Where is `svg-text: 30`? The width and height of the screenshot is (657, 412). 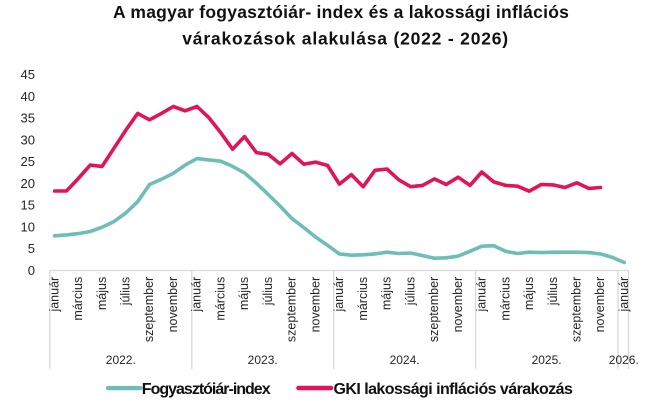 svg-text: 30 is located at coordinates (28, 139).